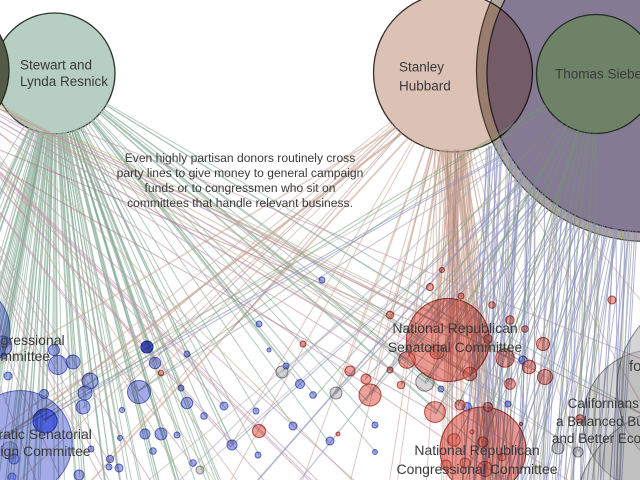 This screenshot has width=640, height=480. Describe the element at coordinates (597, 74) in the screenshot. I see `svg-text: Thomas Siebel` at that location.